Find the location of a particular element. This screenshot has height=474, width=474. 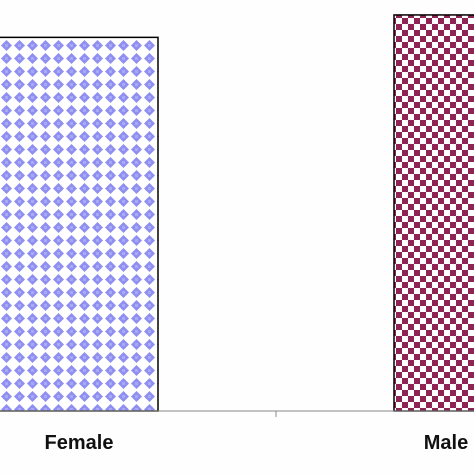

bar-male is located at coordinates (433, 213).